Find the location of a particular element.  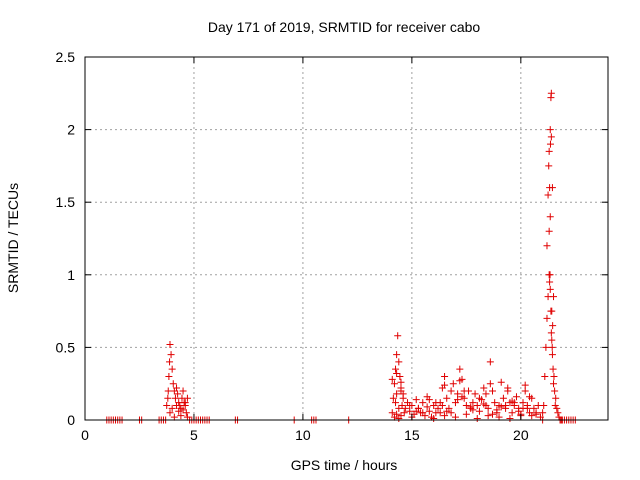

y-tick-label: 1.5 is located at coordinates (66, 202).